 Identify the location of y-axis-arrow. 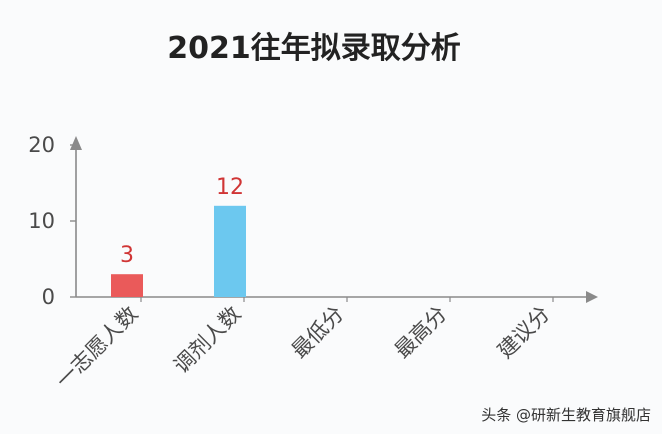
(76, 143).